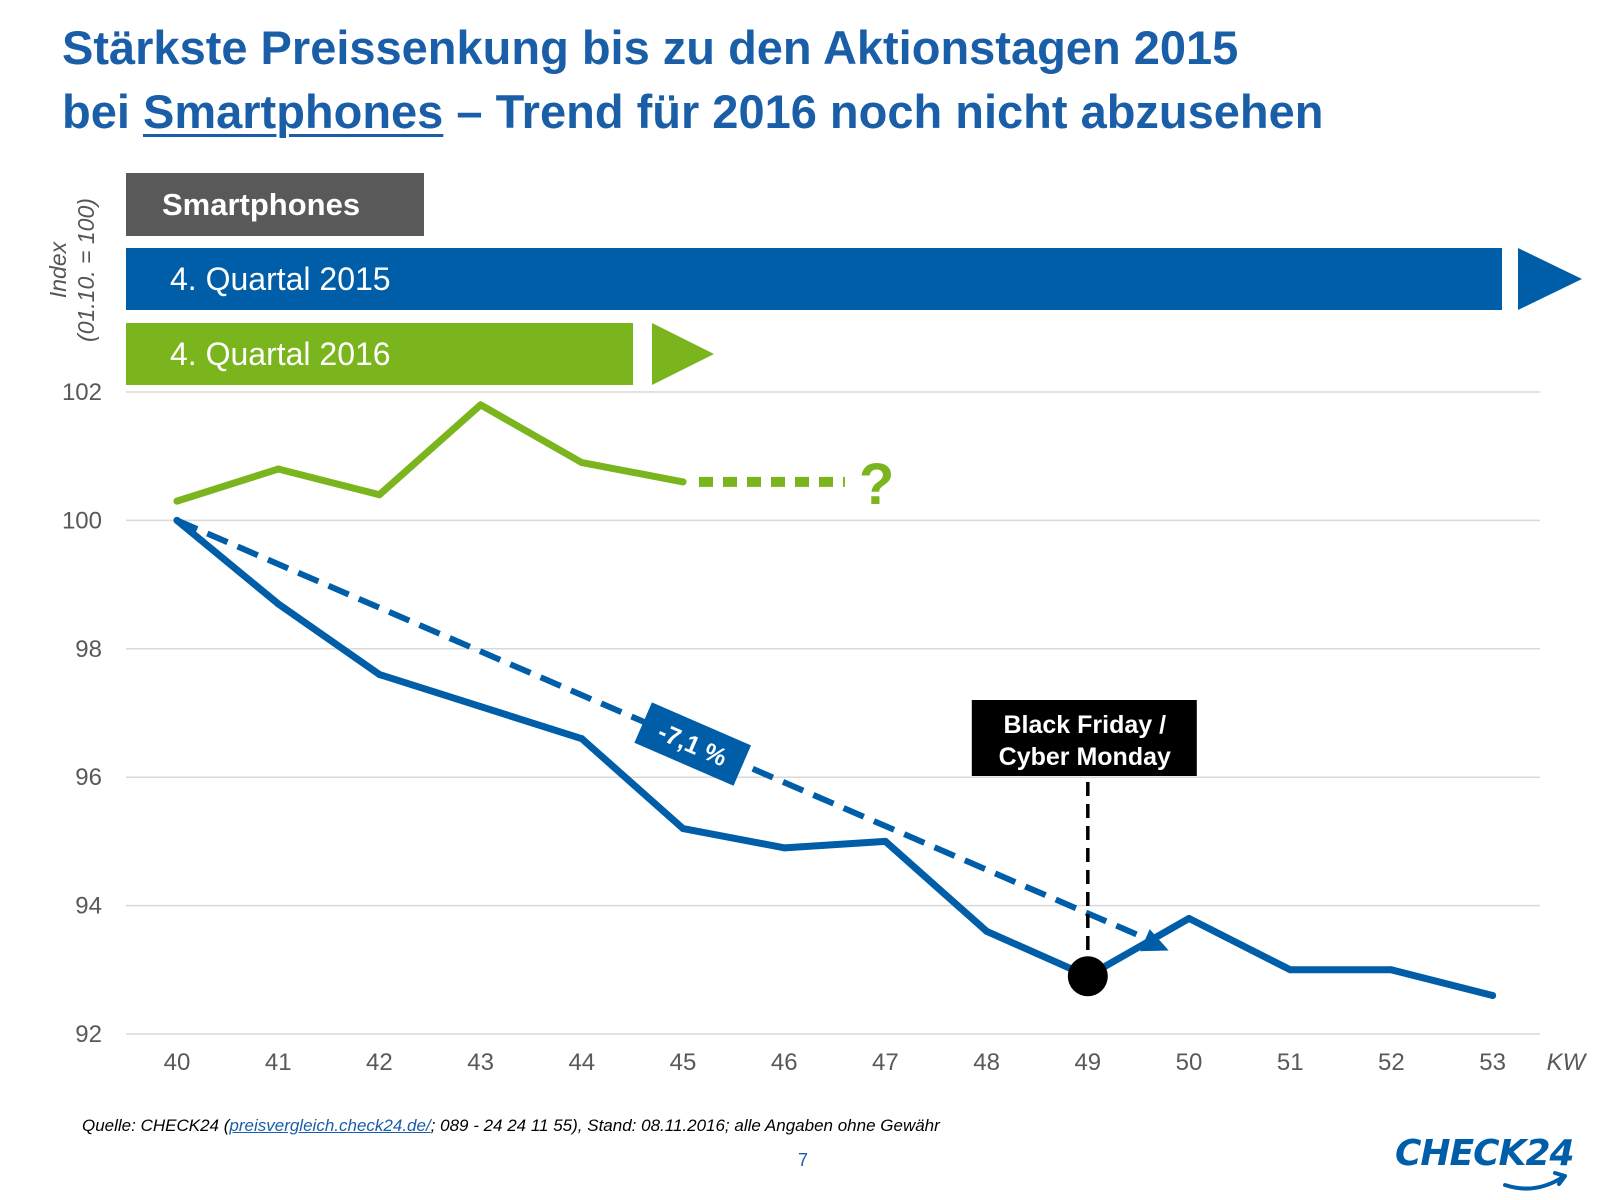 The width and height of the screenshot is (1600, 1200). Describe the element at coordinates (379, 1062) in the screenshot. I see `x-tick-label-42: 42` at that location.